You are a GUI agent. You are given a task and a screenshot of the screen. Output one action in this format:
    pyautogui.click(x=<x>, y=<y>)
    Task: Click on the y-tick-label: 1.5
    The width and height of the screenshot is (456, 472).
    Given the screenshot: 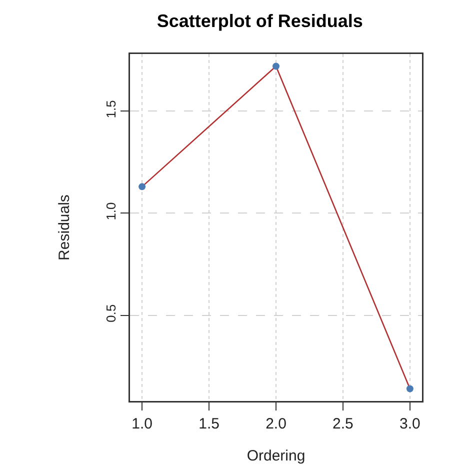 What is the action you would take?
    pyautogui.click(x=110, y=109)
    